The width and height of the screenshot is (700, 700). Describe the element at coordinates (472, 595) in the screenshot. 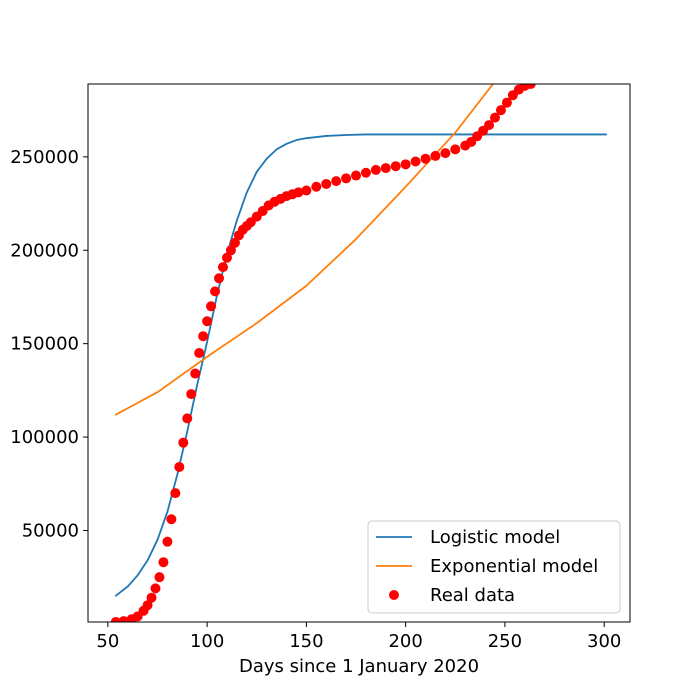

I see `legend-label-real-data: Real data` at that location.